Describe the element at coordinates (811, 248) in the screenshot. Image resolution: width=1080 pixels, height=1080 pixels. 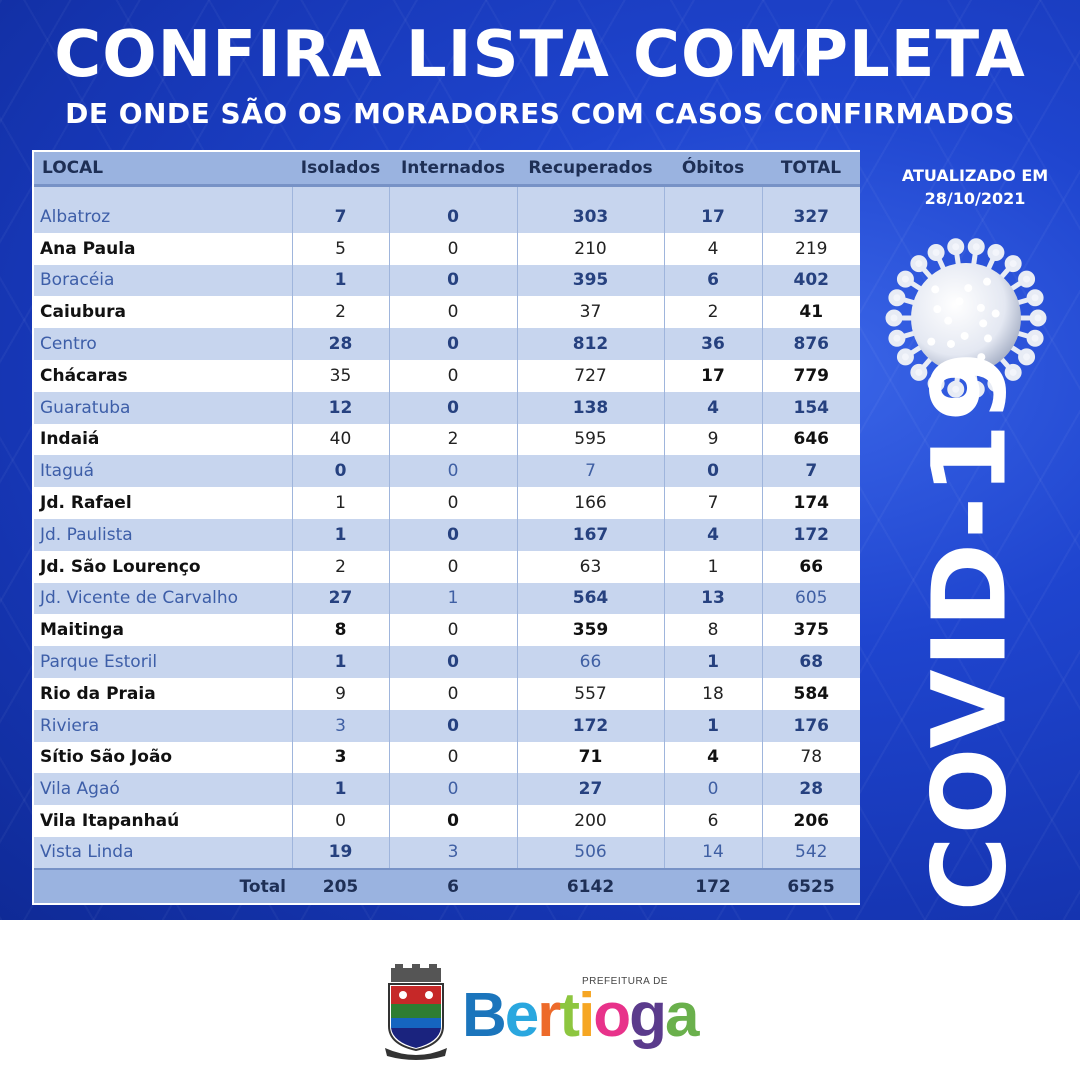
I see `cell-total: 219` at that location.